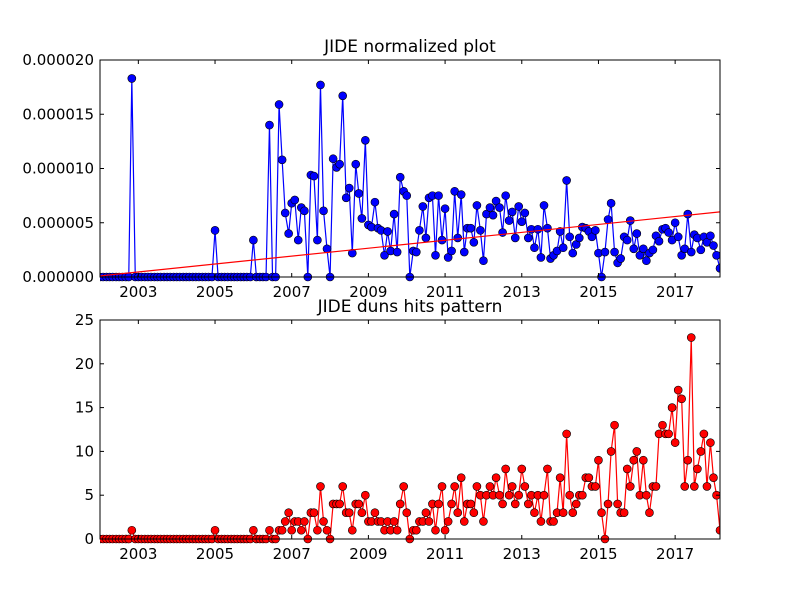 Image resolution: width=800 pixels, height=600 pixels. I want to click on x-tick-label: 2003, so click(138, 554).